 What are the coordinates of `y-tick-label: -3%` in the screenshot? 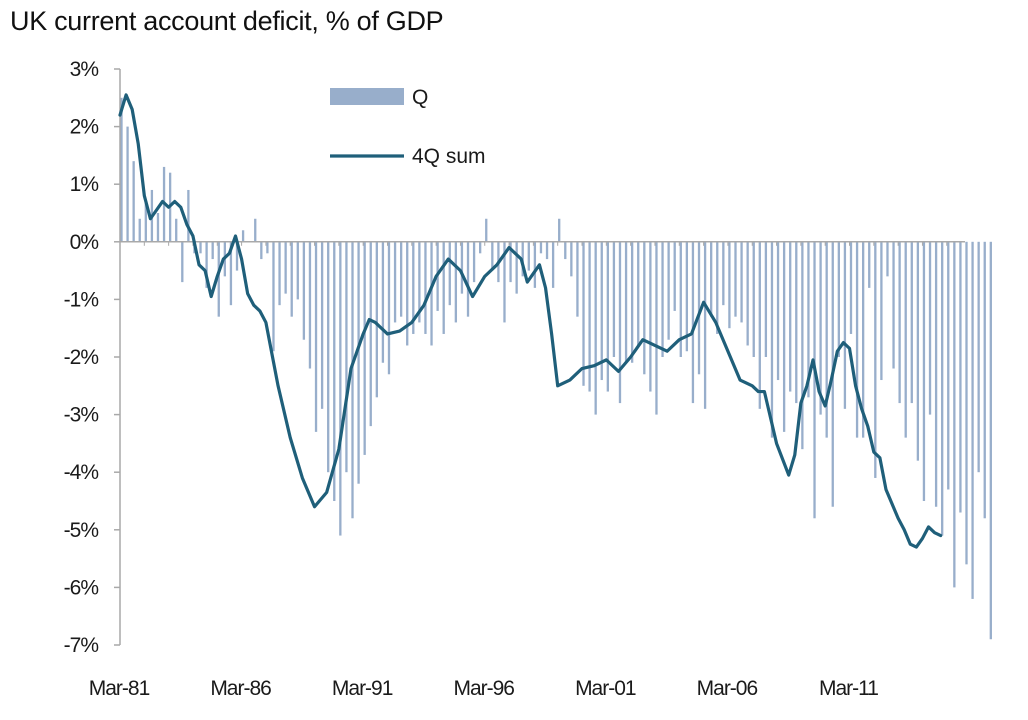 It's located at (81, 415).